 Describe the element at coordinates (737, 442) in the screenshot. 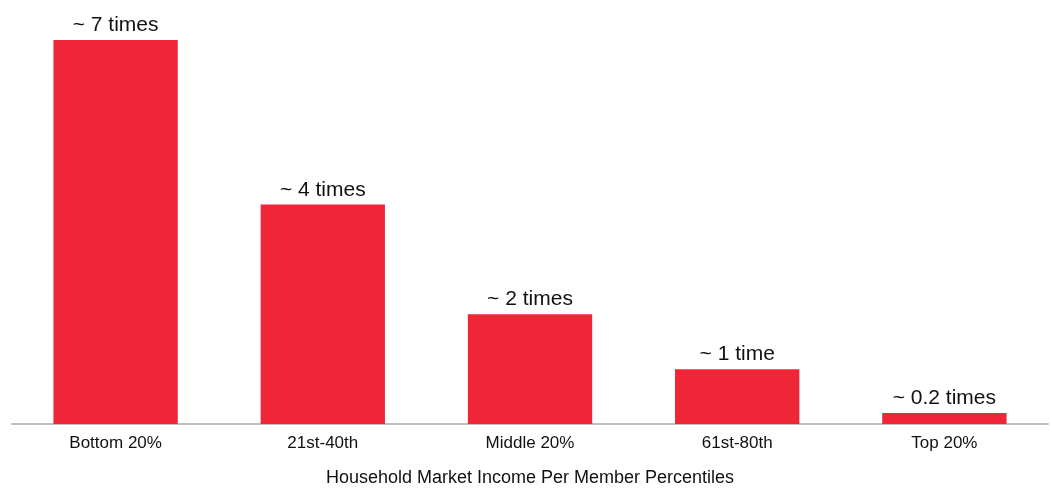

I see `x-tick-label: 61st-80th` at that location.